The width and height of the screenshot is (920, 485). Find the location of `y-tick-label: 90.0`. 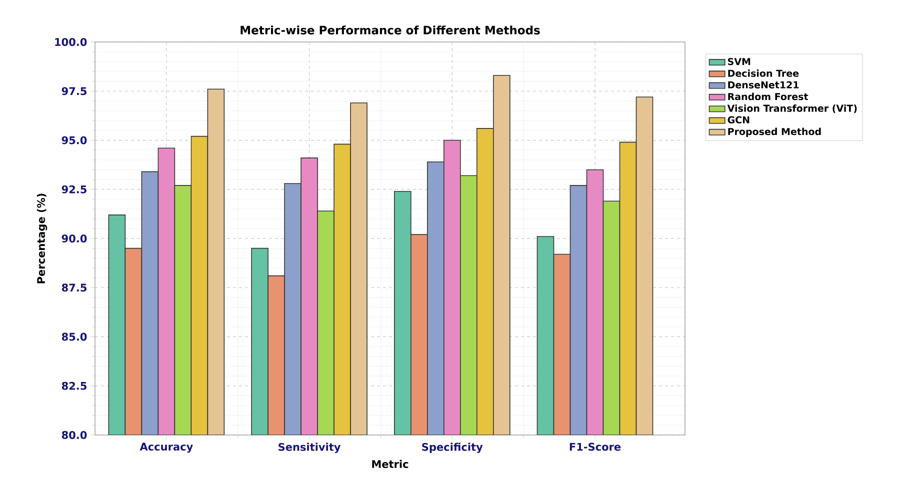

y-tick-label: 90.0 is located at coordinates (74, 238).